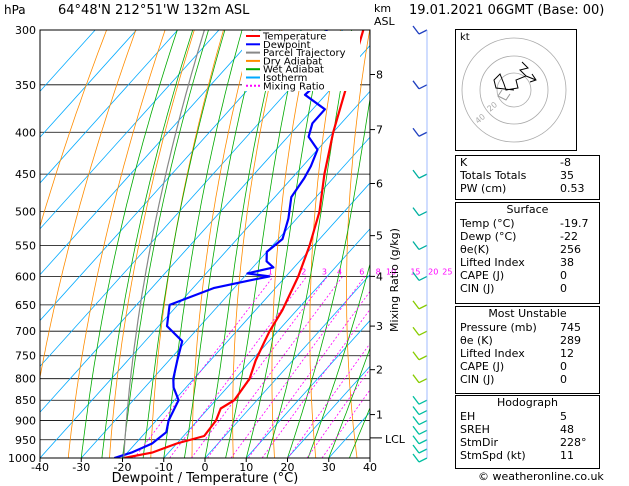  What do you see at coordinates (15, 10) in the screenshot?
I see `units-hpa: hPa` at bounding box center [15, 10].